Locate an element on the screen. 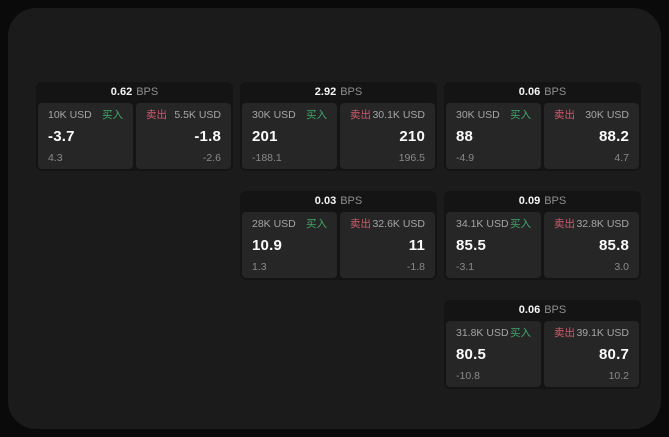 The height and width of the screenshot is (437, 669). sell-amount: 30K USD is located at coordinates (607, 115).